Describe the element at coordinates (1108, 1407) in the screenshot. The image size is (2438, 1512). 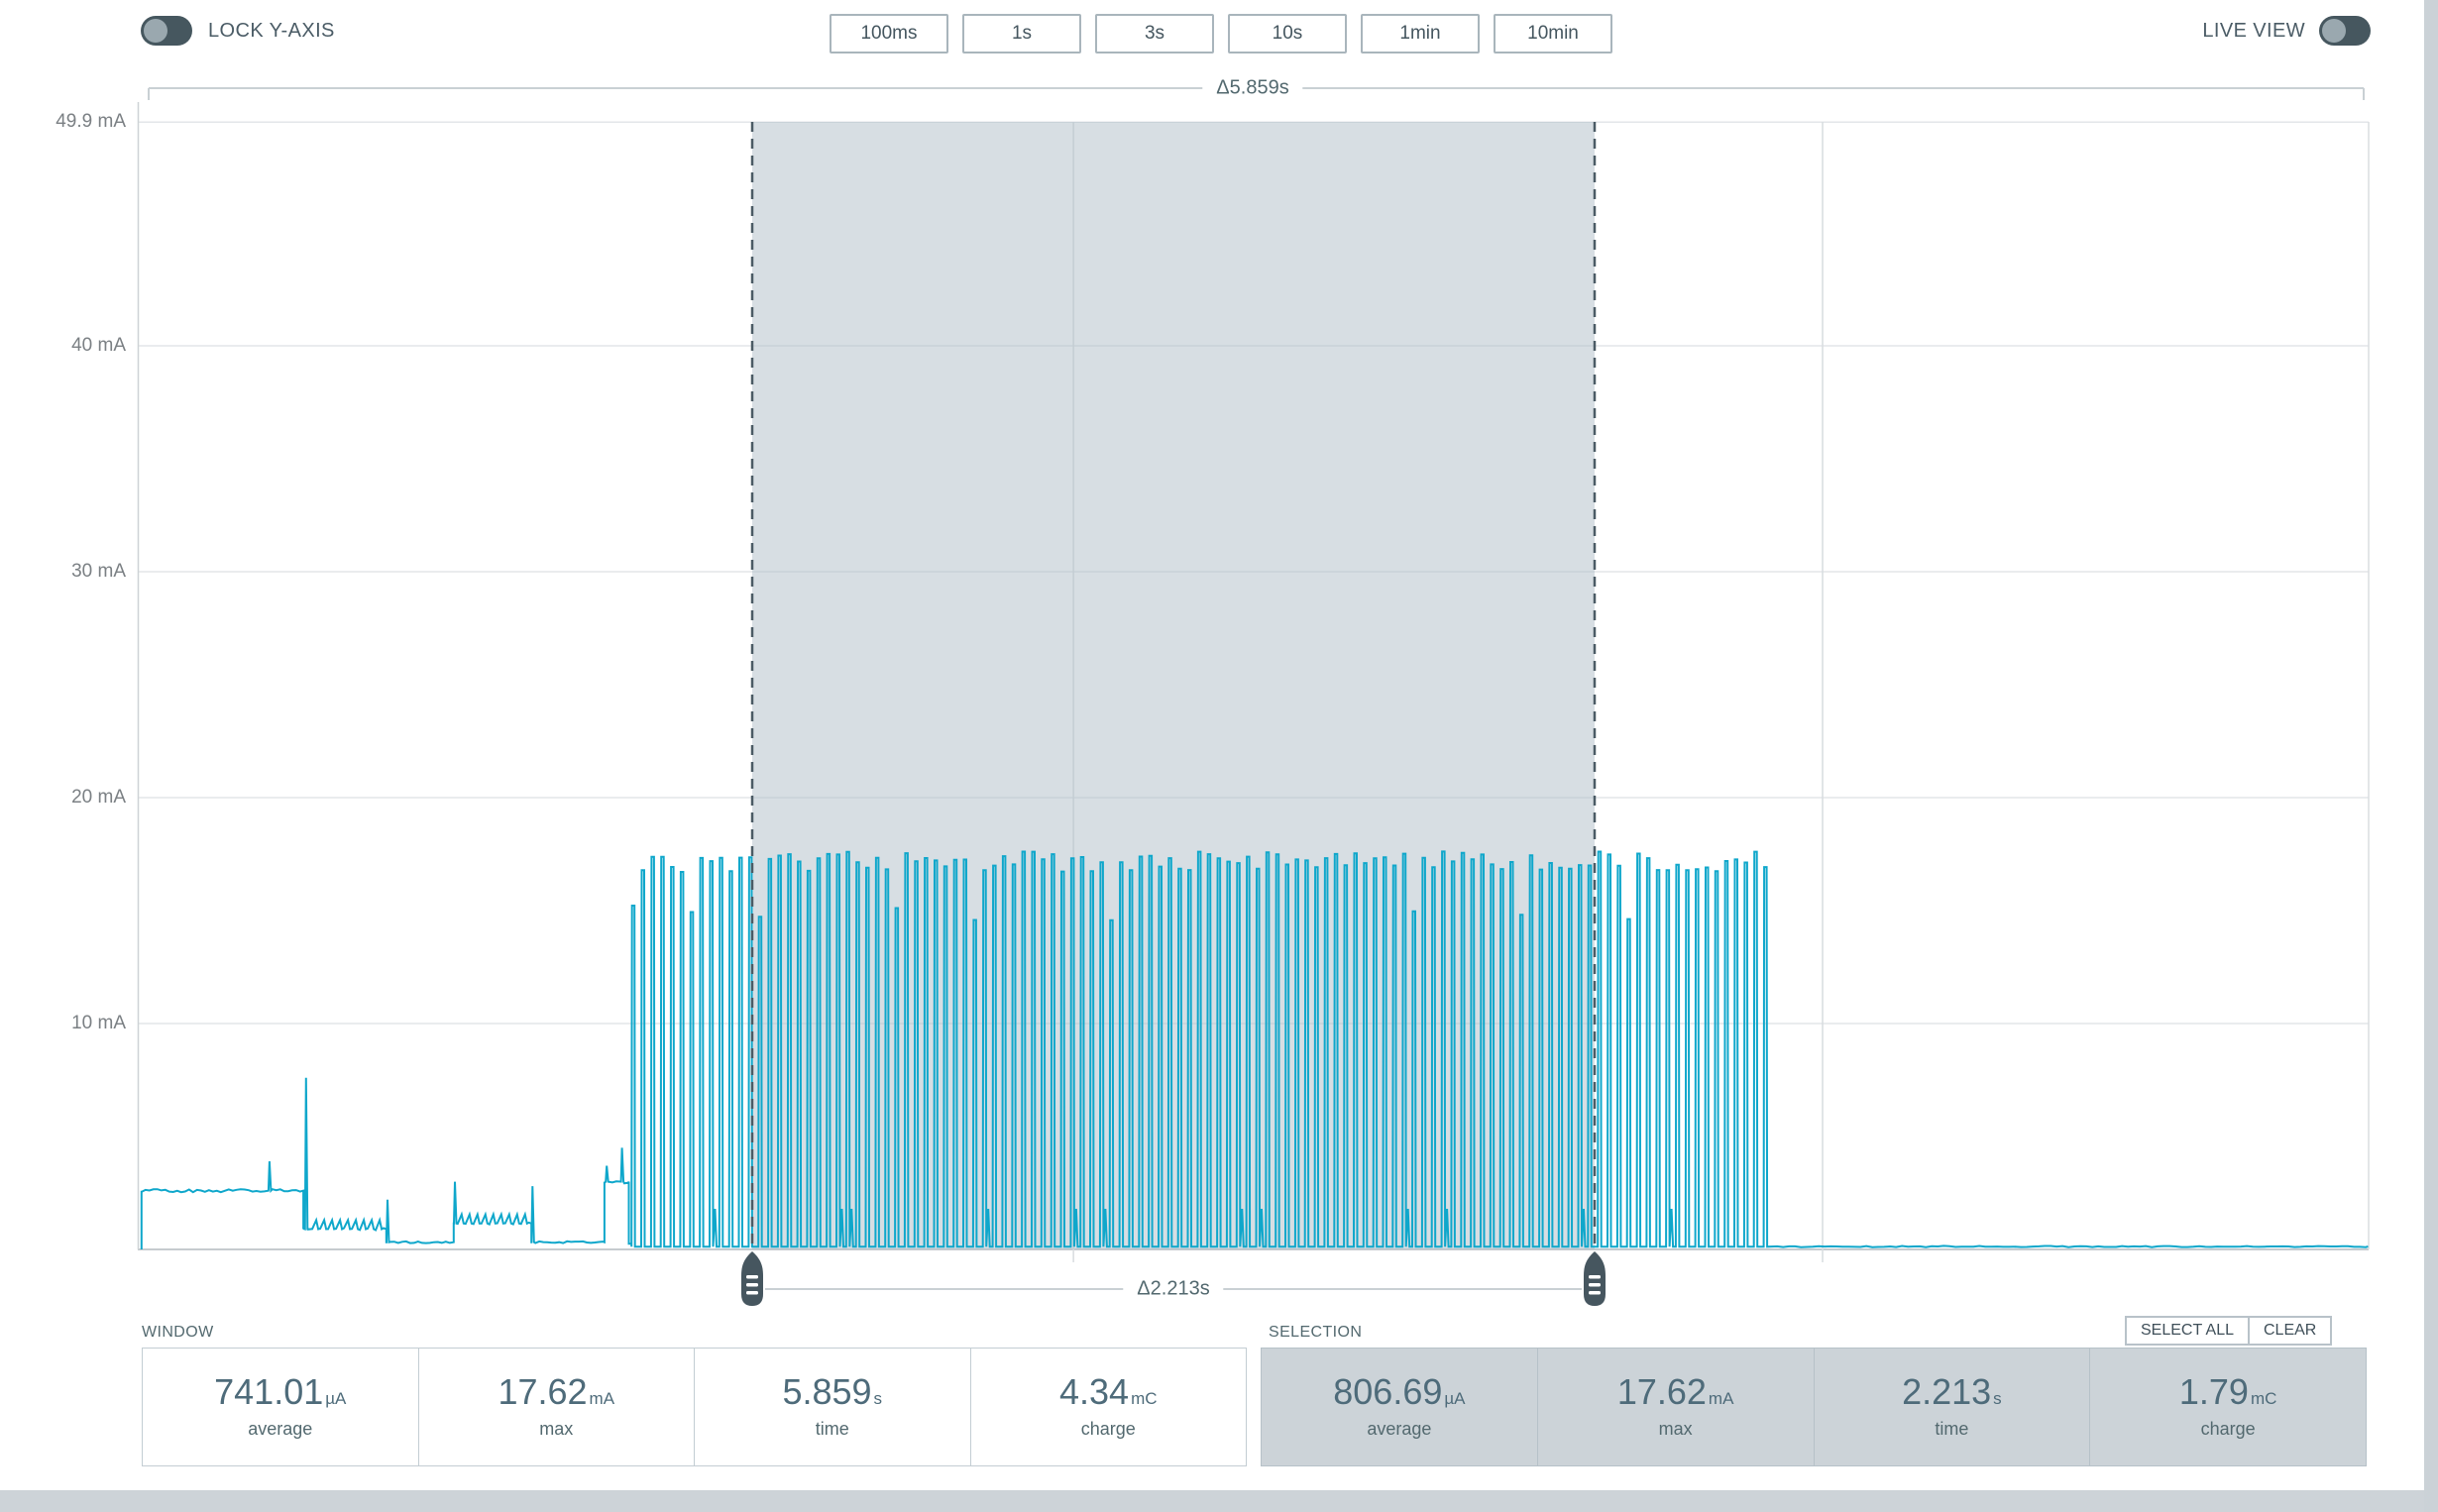
I see `window-stat-charge: 4.34 mC charge` at that location.